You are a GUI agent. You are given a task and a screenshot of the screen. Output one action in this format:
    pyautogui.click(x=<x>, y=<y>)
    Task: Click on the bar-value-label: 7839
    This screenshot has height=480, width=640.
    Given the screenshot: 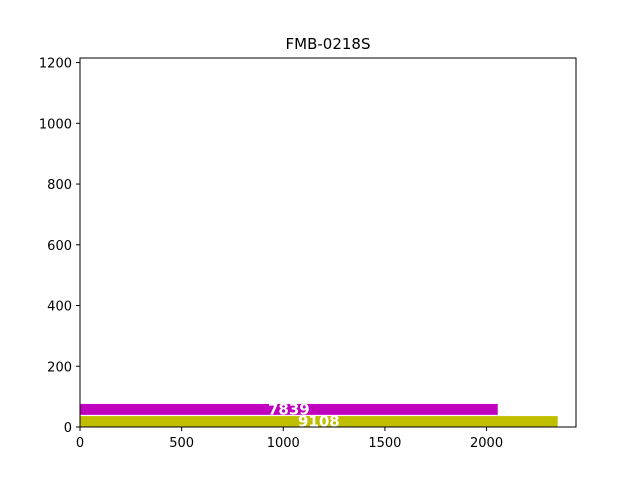 What is the action you would take?
    pyautogui.click(x=289, y=409)
    